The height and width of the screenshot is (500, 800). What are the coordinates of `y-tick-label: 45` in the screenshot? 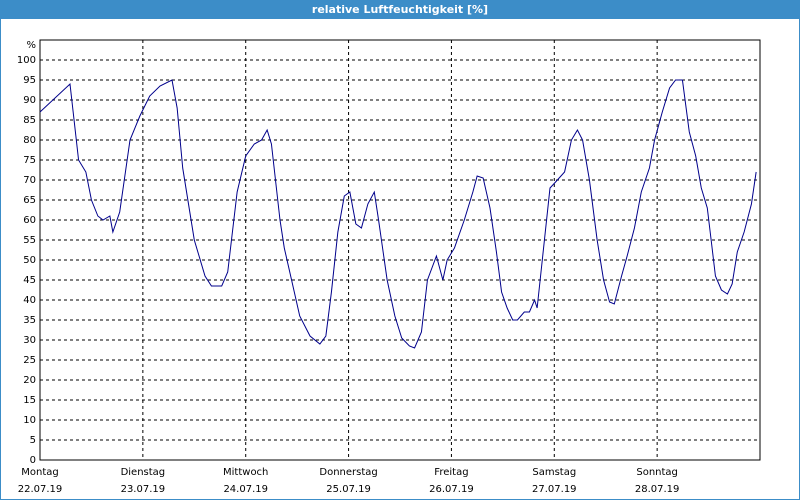 It's located at (29, 280).